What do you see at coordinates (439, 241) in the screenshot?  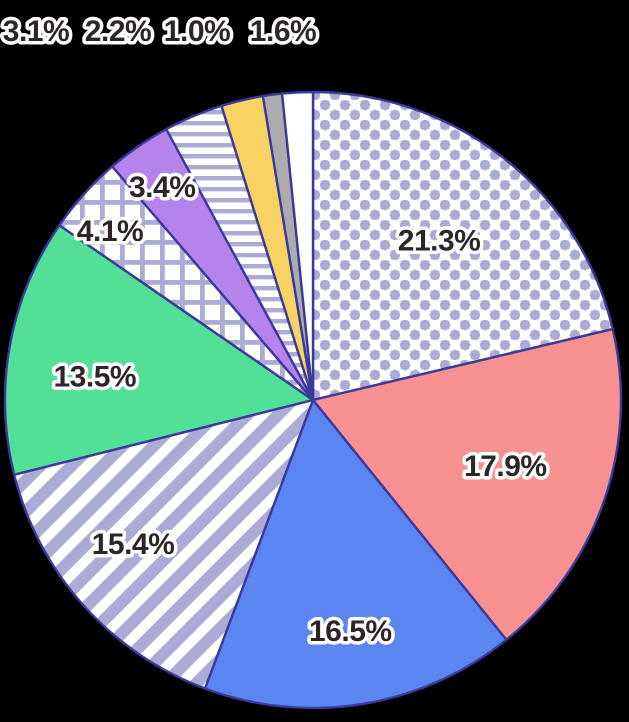 I see `slice-label-21.3%: 21.3%` at bounding box center [439, 241].